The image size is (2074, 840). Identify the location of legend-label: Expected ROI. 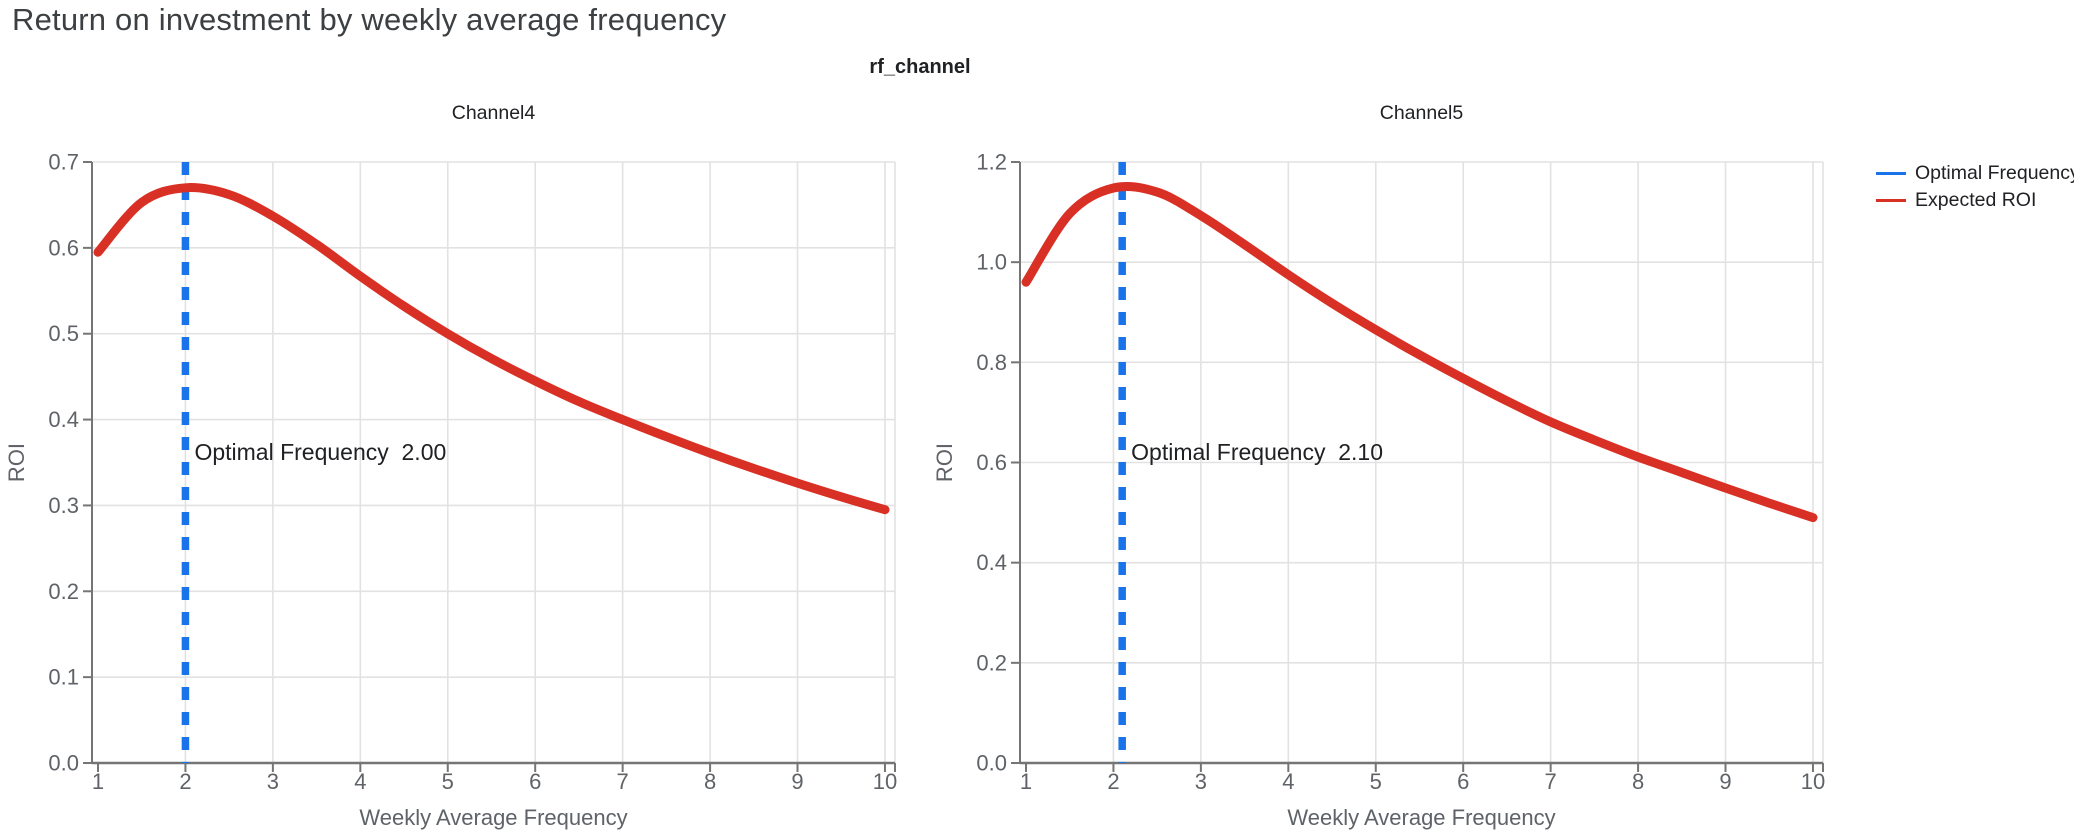
(1976, 199).